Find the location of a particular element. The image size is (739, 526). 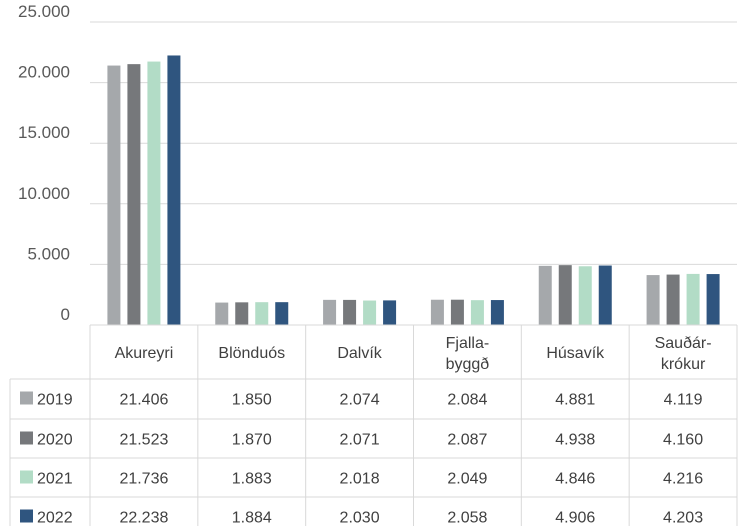

data-cell: 4.881 is located at coordinates (575, 400).